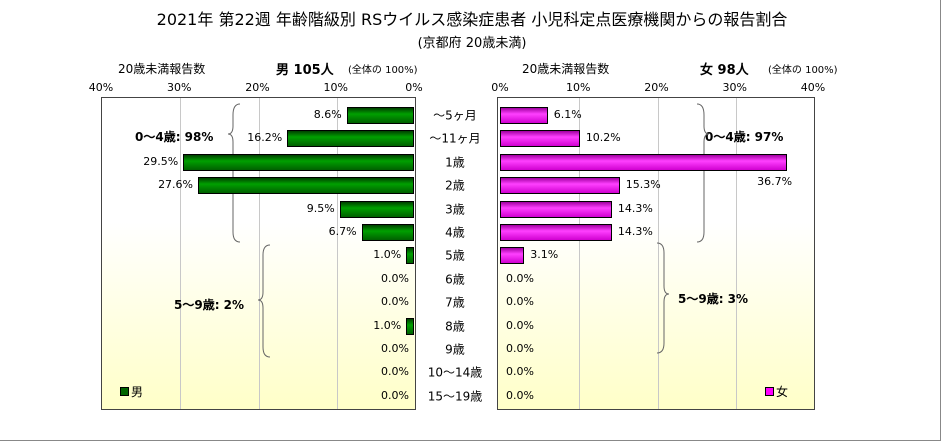 This screenshot has width=944, height=443. I want to click on female-value-label: 36.7%, so click(775, 181).